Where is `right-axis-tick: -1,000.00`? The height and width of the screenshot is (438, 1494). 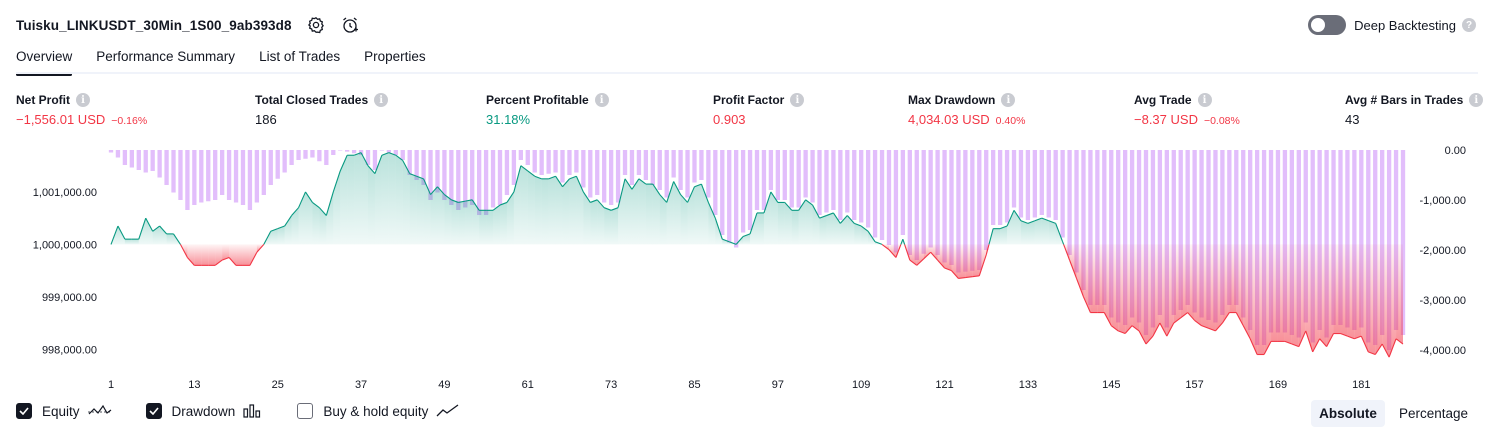
right-axis-tick: -1,000.00 is located at coordinates (1443, 201).